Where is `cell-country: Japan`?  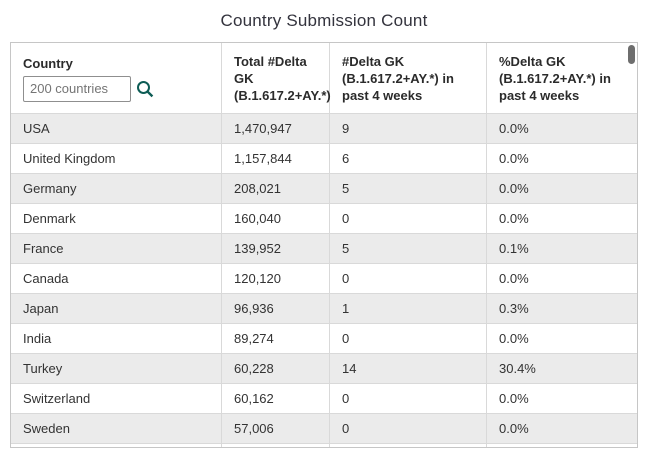
cell-country: Japan is located at coordinates (116, 308).